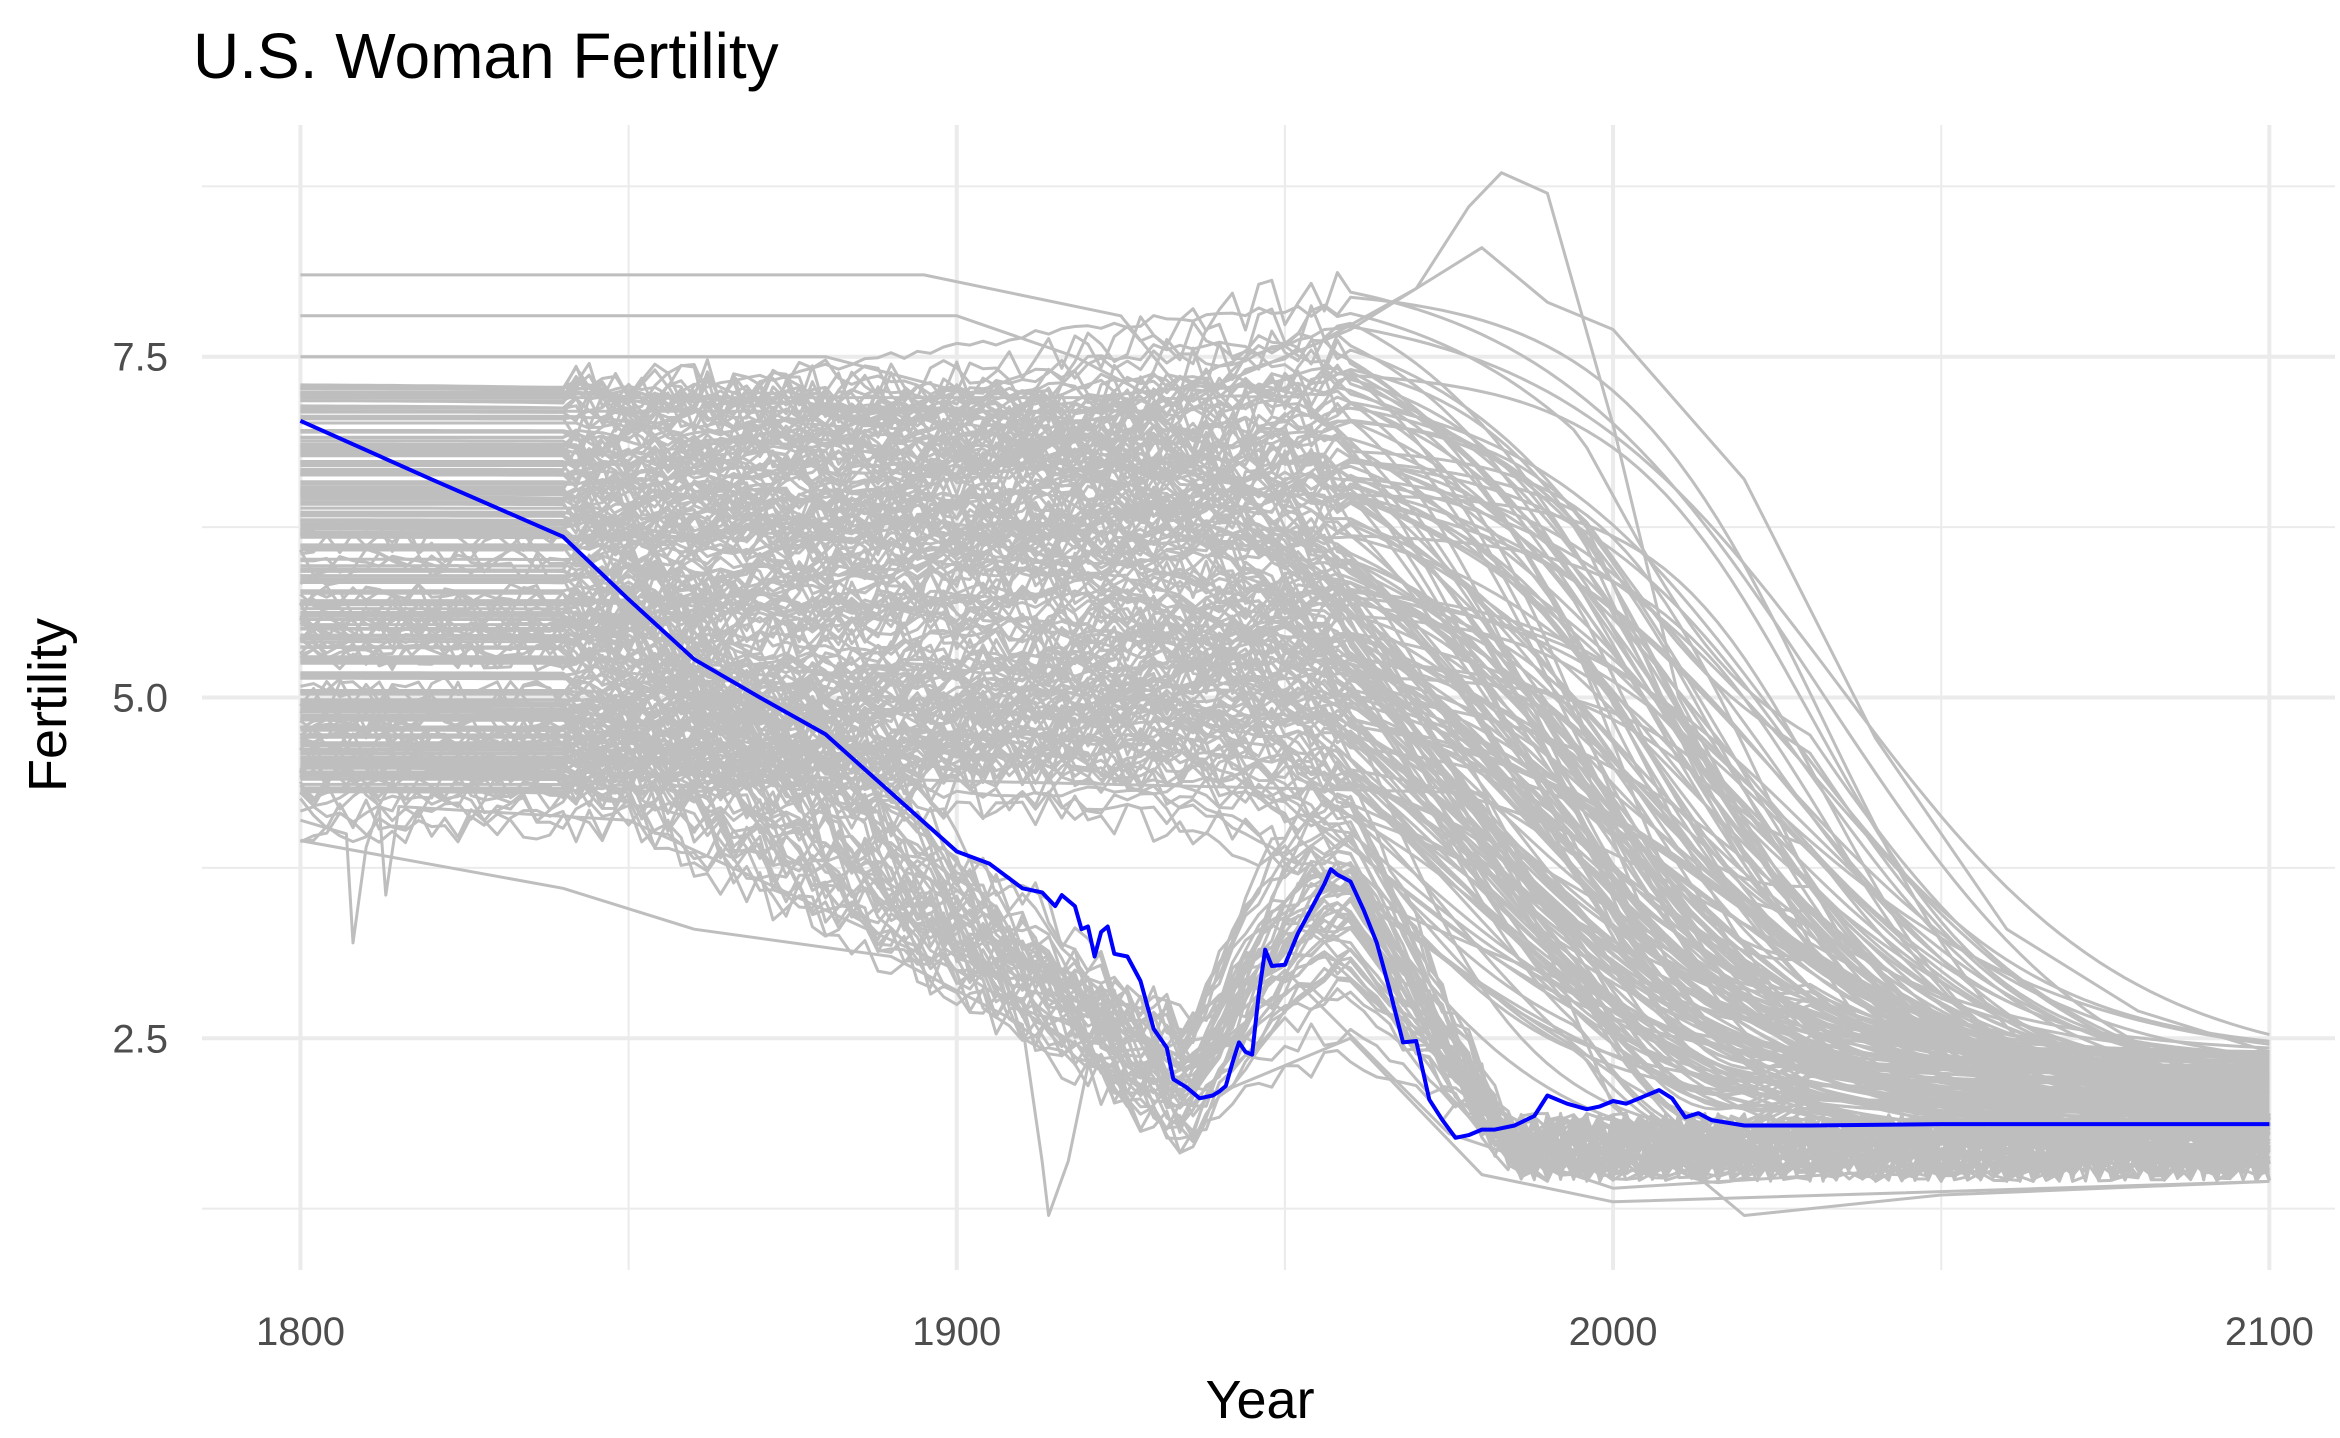  I want to click on x-axis-title: Year, so click(1259, 1400).